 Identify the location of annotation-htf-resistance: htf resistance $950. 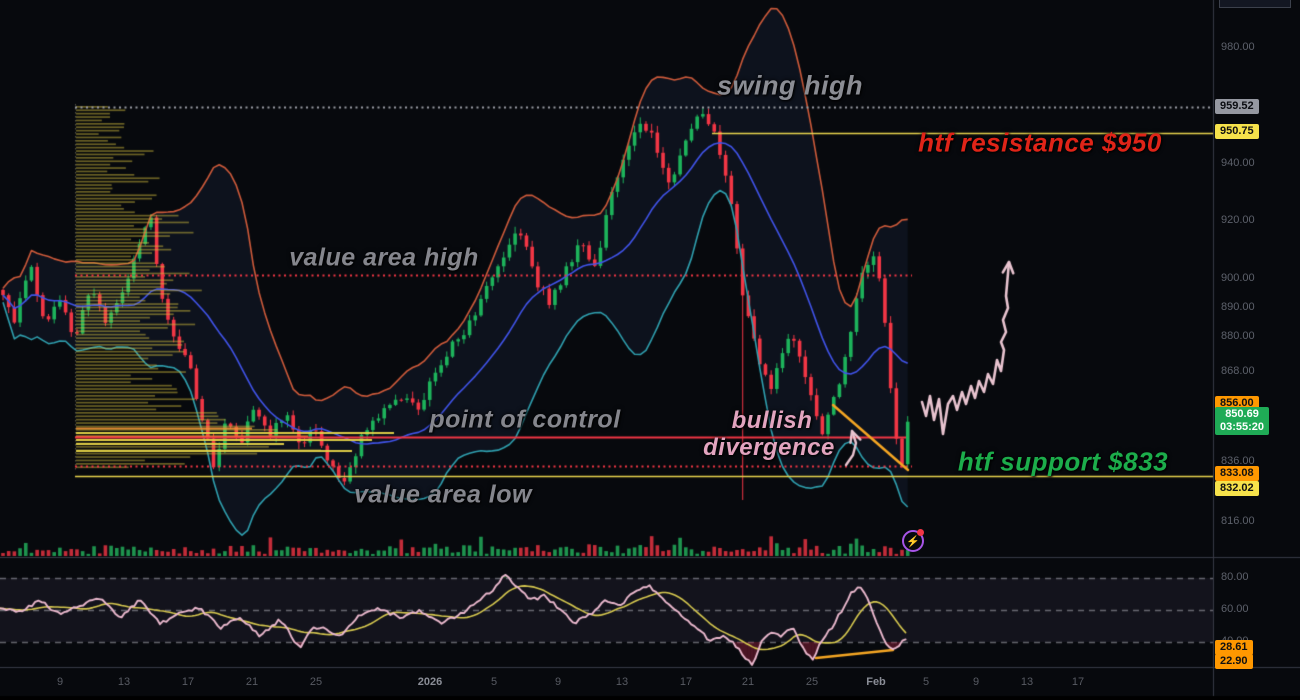
(1040, 142).